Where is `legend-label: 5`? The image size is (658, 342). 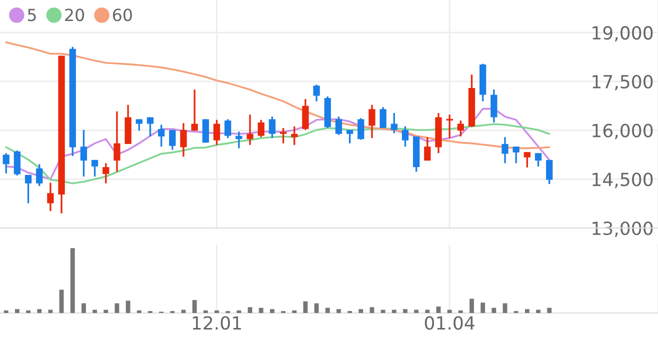 legend-label: 5 is located at coordinates (32, 15).